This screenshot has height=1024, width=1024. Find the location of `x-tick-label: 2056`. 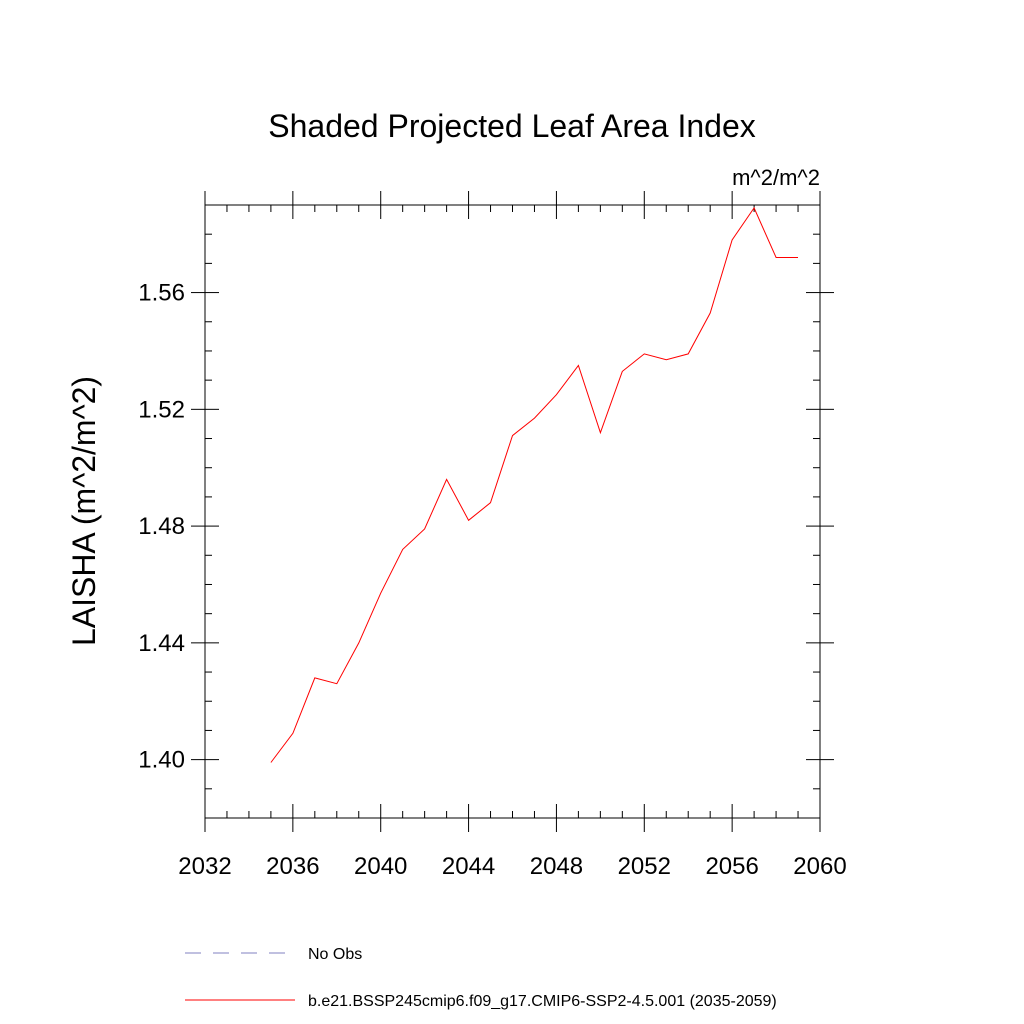

x-tick-label: 2056 is located at coordinates (731, 866).